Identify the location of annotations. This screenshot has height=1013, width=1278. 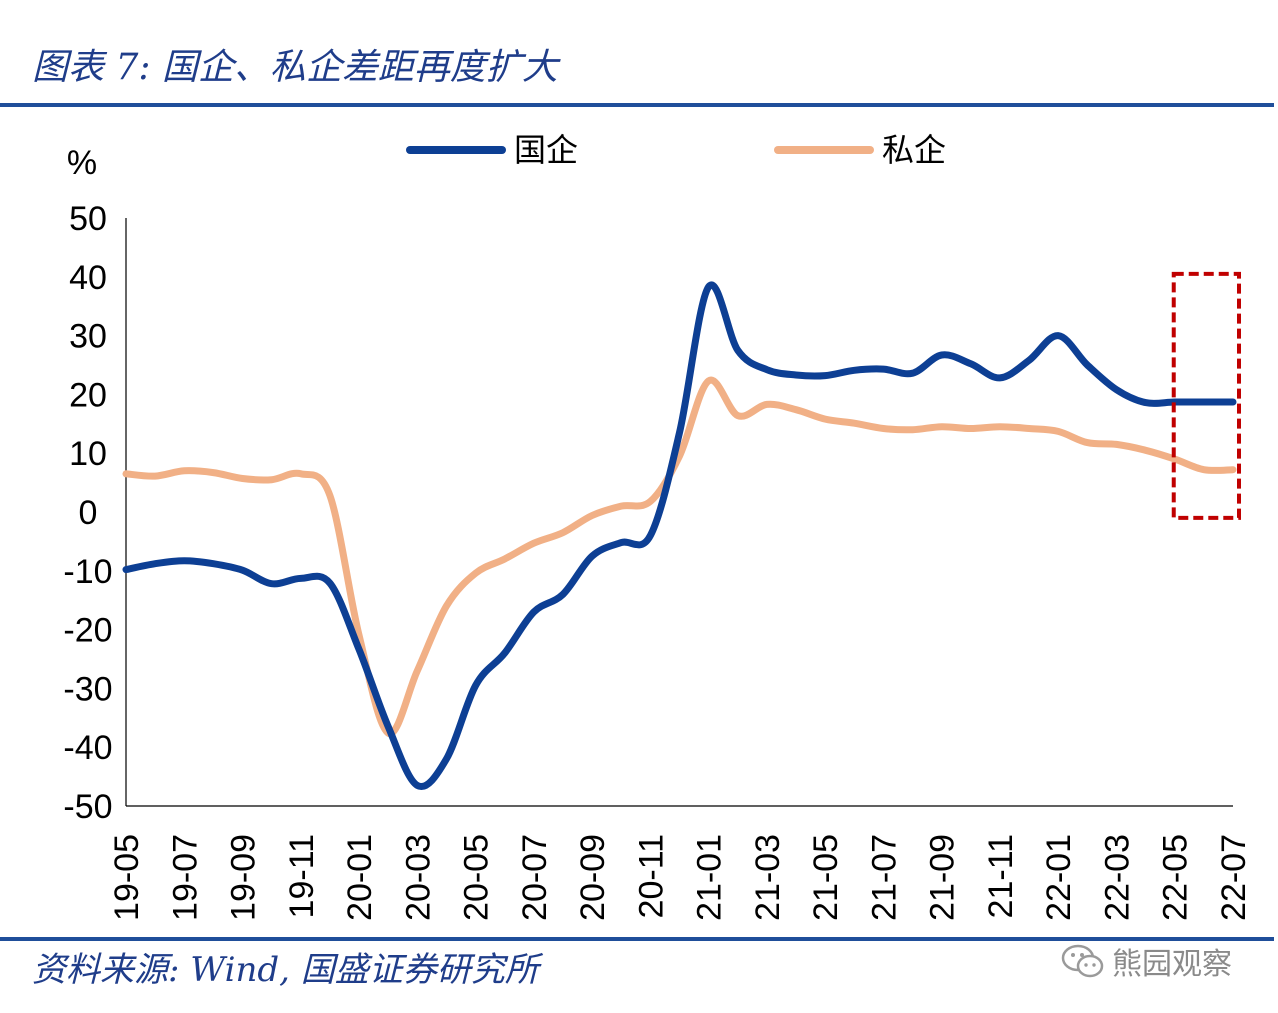
(1206, 395).